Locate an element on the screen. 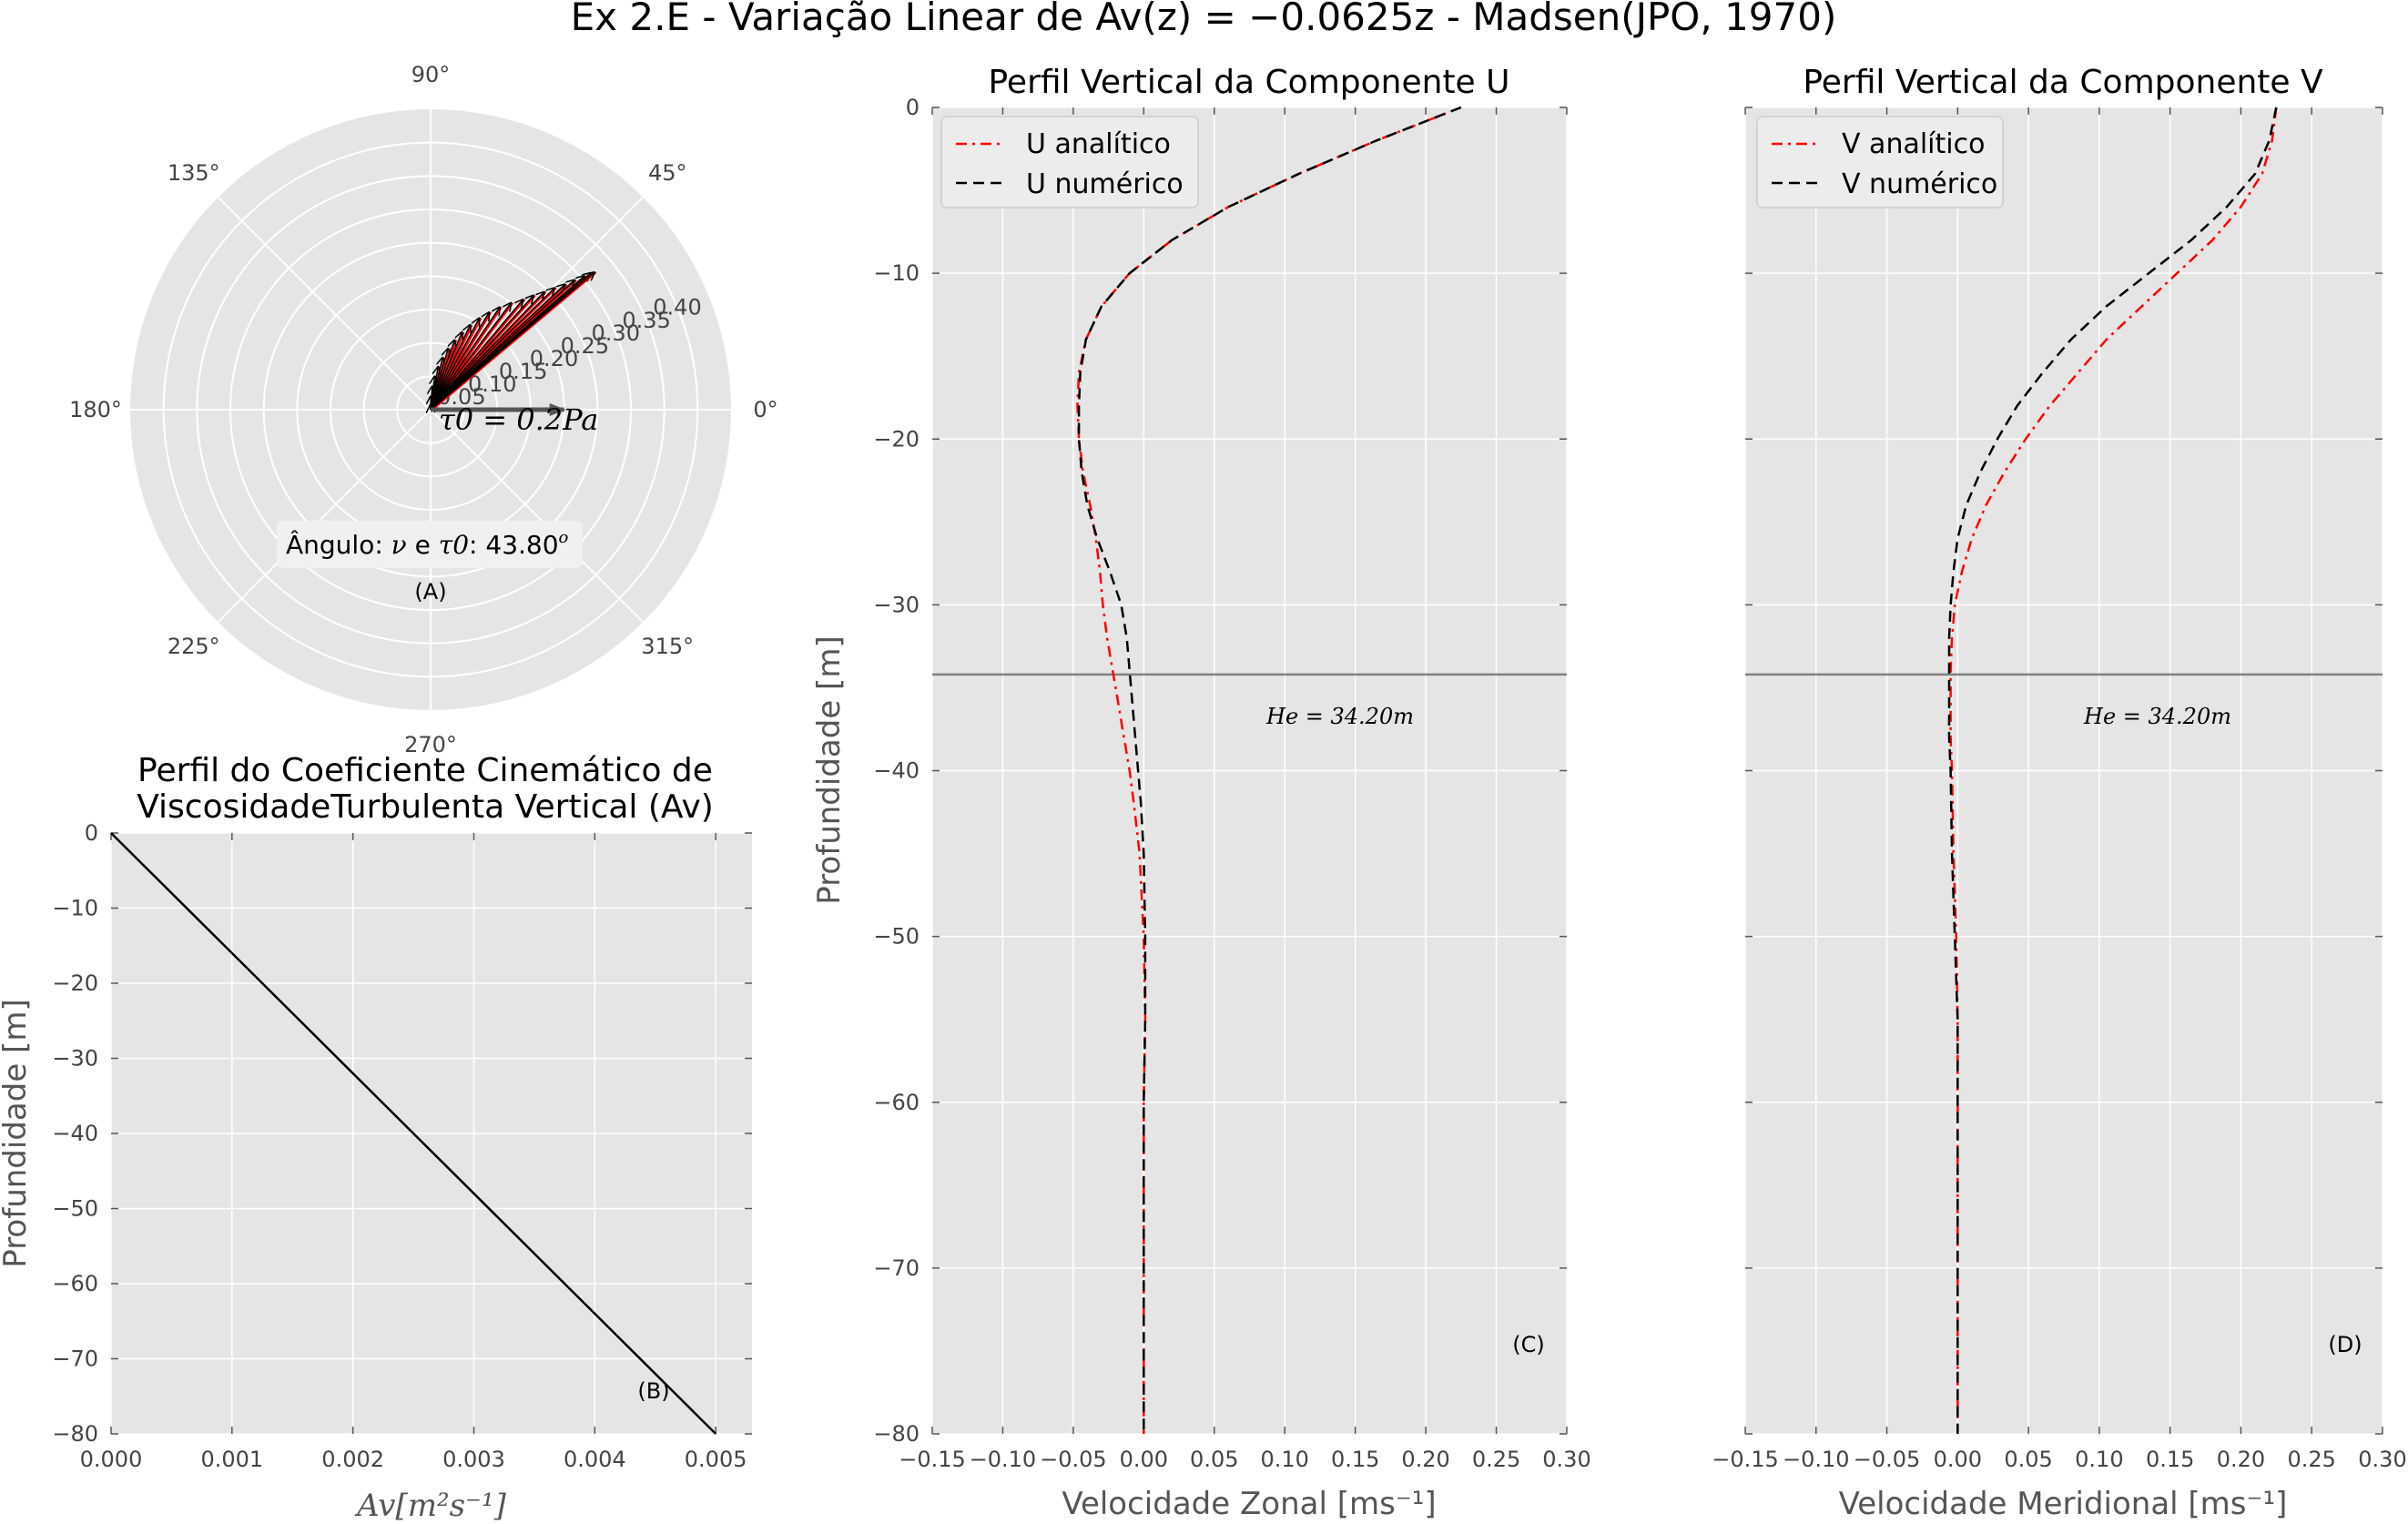 Image resolution: width=2408 pixels, height=1524 pixels. legend-u-analytic-label: U analítico is located at coordinates (1098, 144).